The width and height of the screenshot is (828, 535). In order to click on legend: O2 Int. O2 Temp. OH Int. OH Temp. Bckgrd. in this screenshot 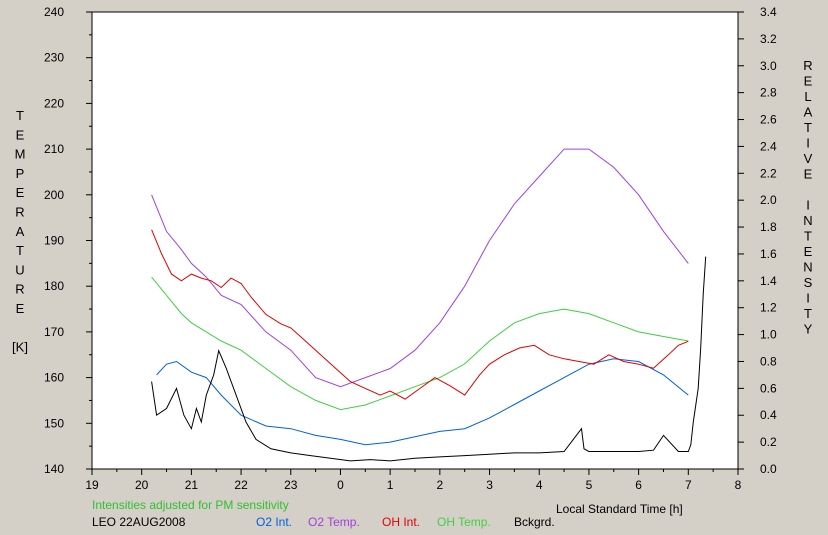, I will do `click(405, 522)`.